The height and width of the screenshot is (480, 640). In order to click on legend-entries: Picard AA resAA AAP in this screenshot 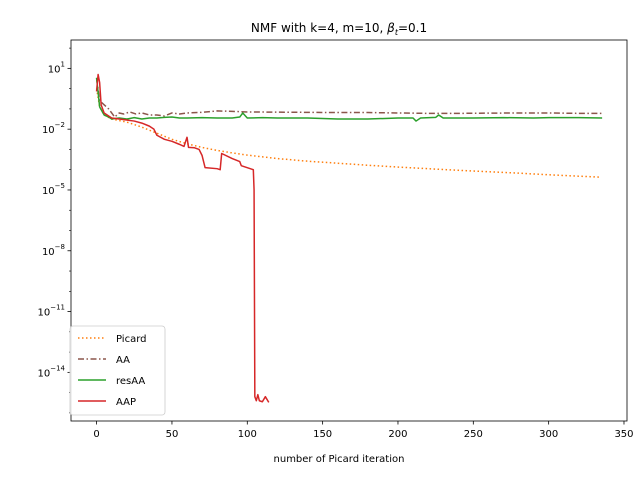, I will do `click(112, 371)`.